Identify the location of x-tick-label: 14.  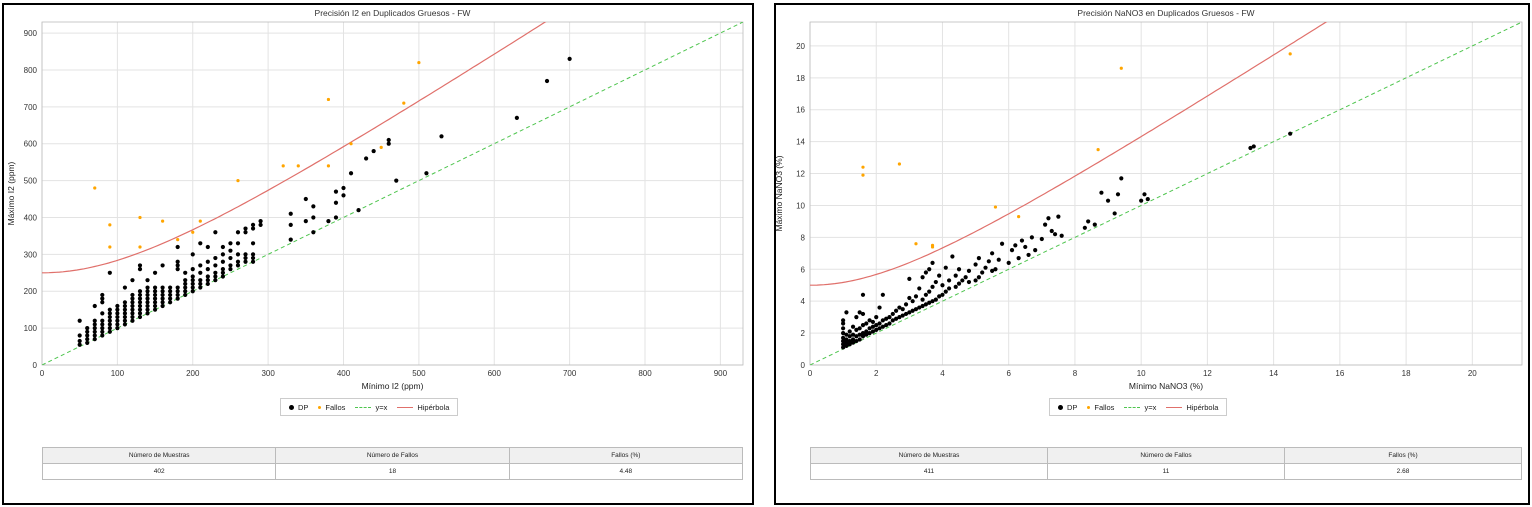
(1273, 373).